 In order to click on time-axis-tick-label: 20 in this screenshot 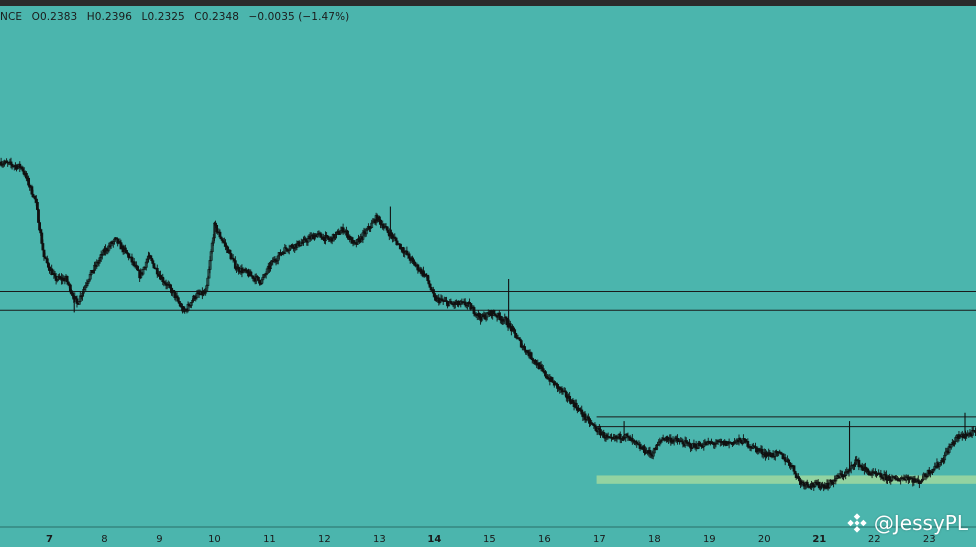, I will do `click(764, 539)`.